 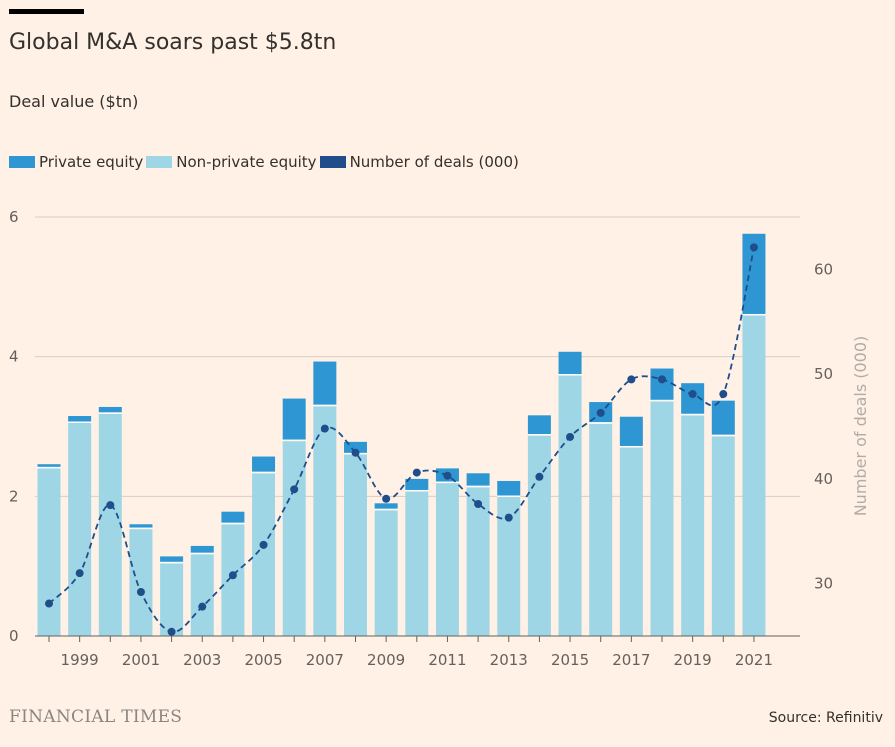 What do you see at coordinates (386, 660) in the screenshot?
I see `x-tick-label: 2009` at bounding box center [386, 660].